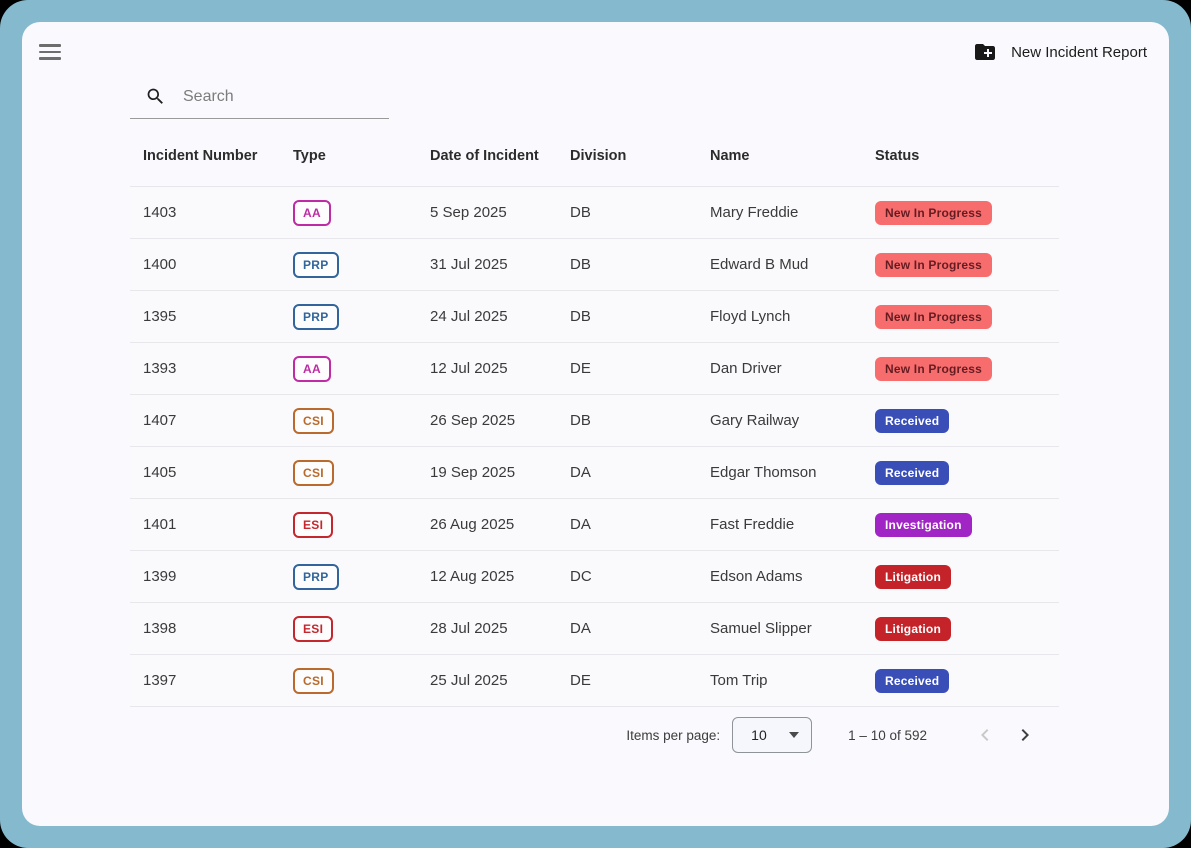  What do you see at coordinates (469, 316) in the screenshot?
I see `cell-date: 24 Jul 2025` at bounding box center [469, 316].